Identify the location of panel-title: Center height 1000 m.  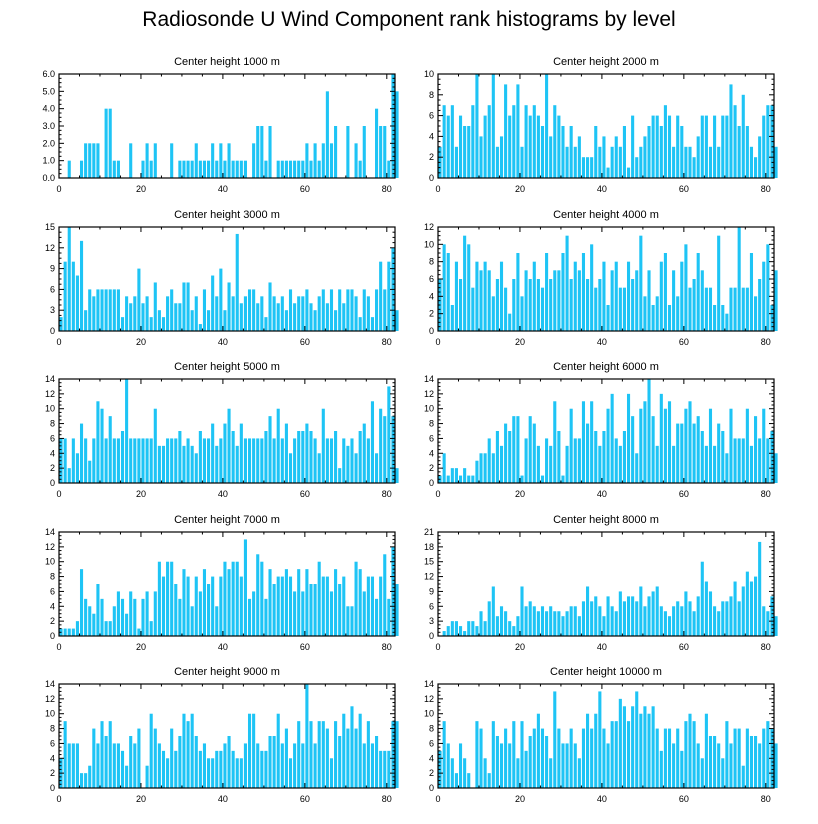
(227, 62).